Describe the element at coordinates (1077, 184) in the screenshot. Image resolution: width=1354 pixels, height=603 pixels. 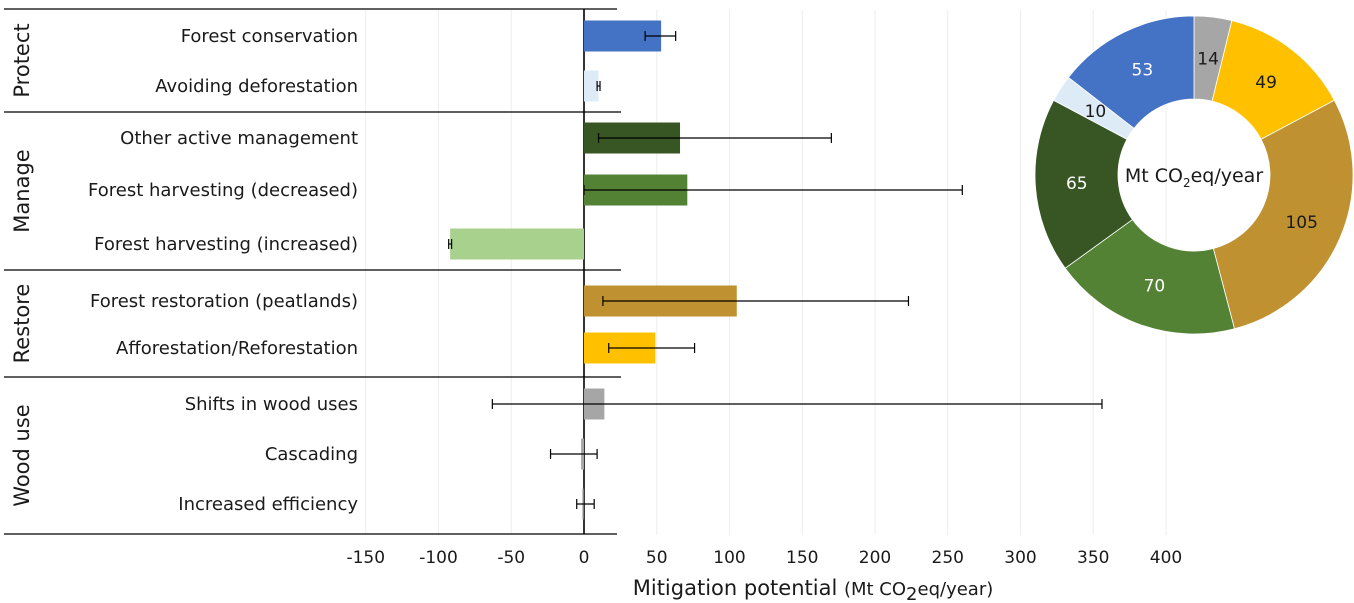
I see `donut-slice-label: 65` at that location.